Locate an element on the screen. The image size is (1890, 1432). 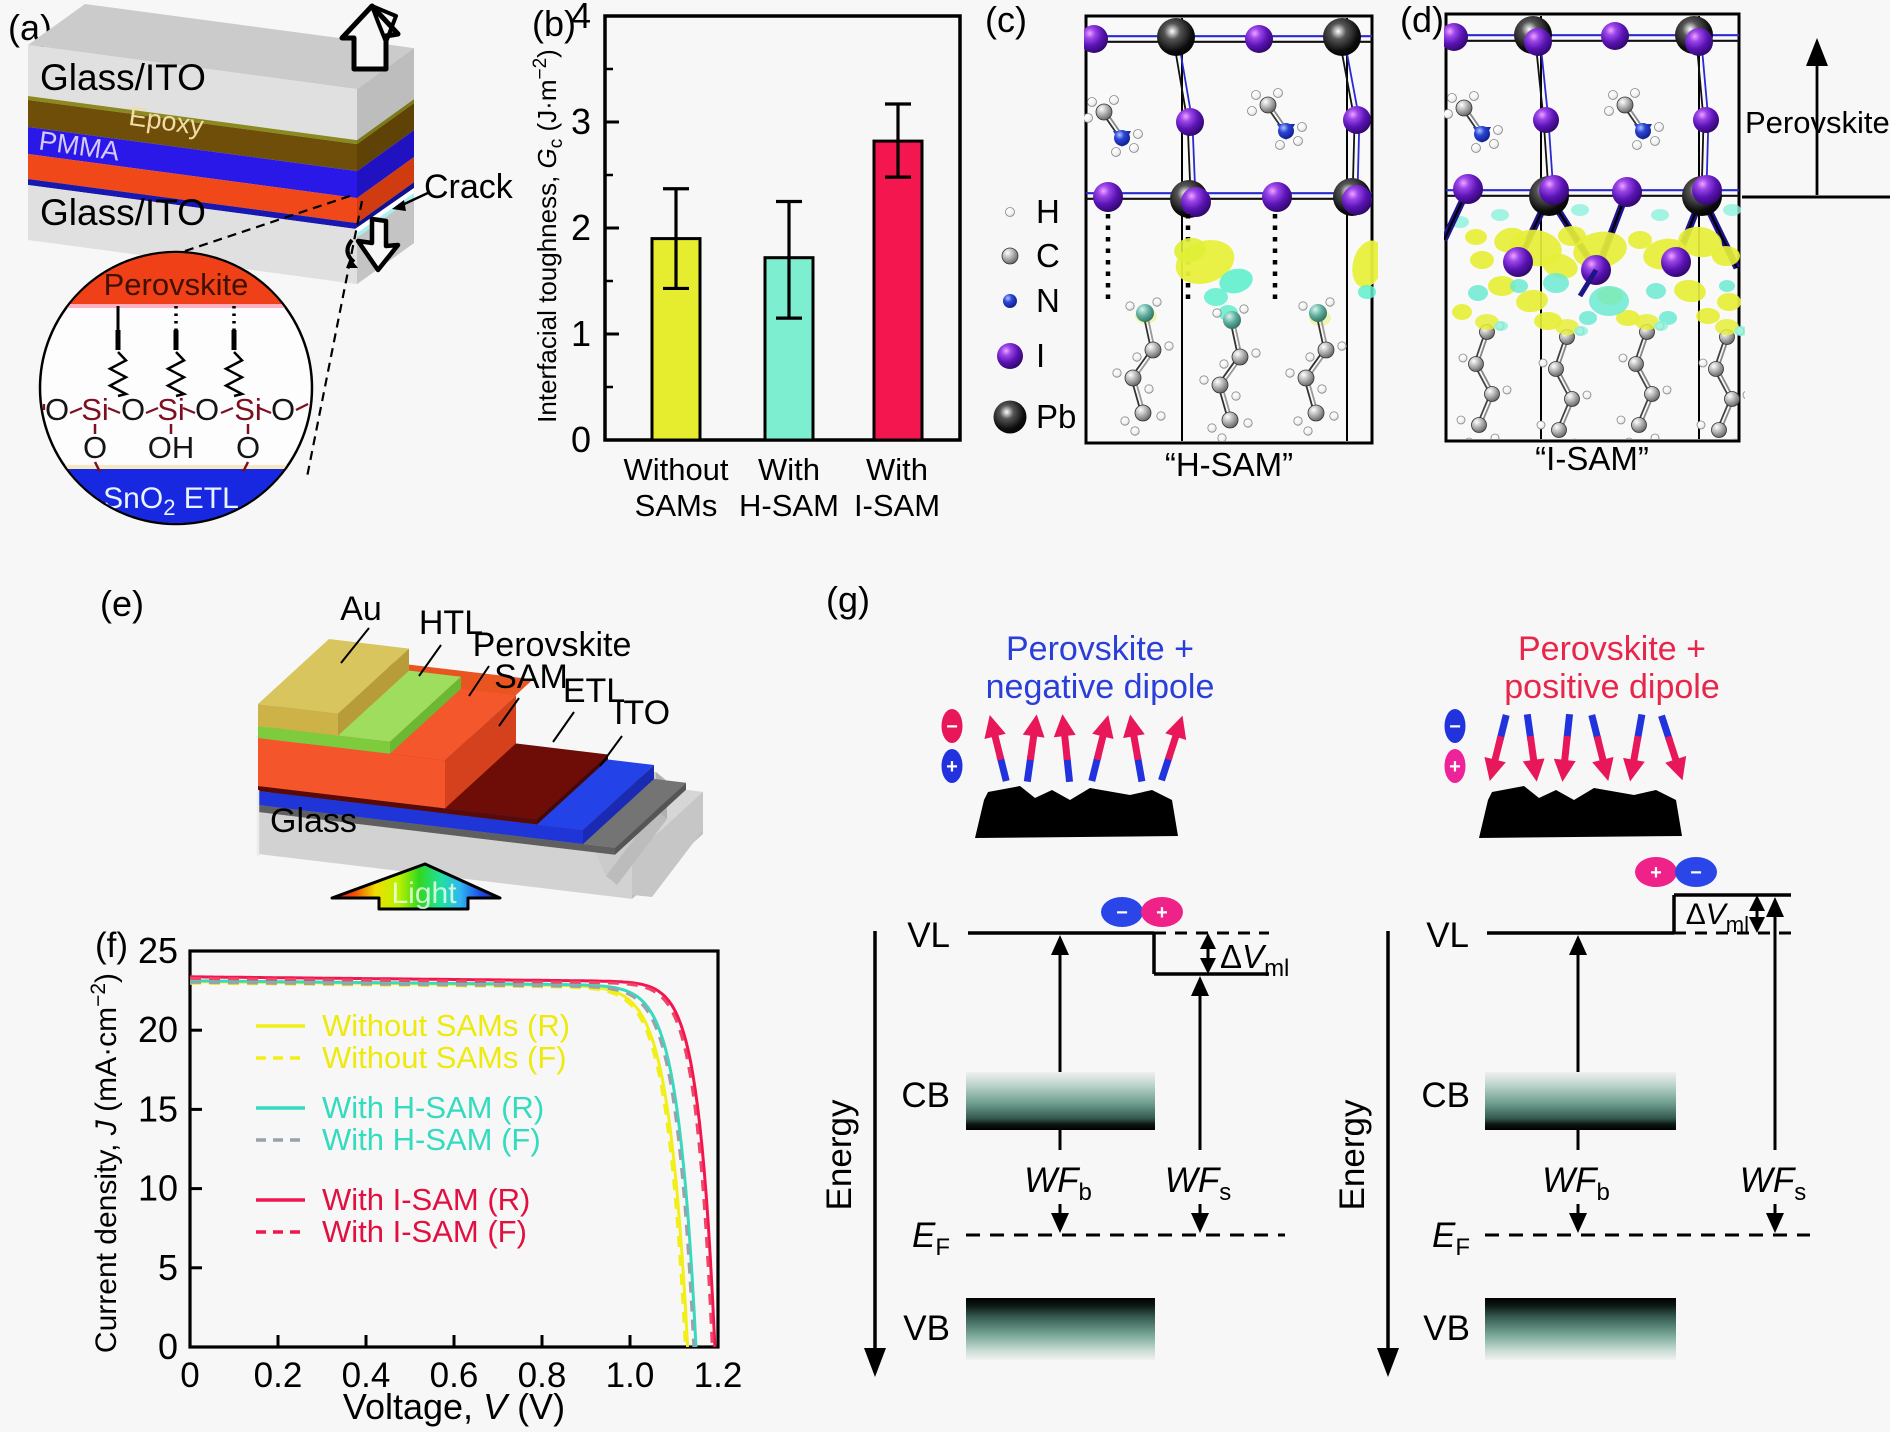
svg-text: C is located at coordinates (1048, 255).